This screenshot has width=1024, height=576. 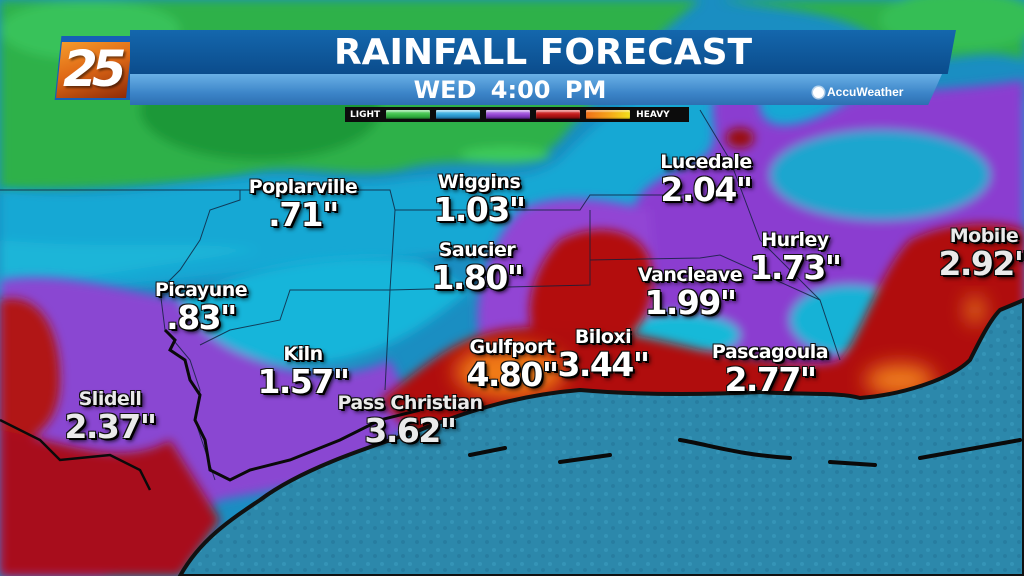 What do you see at coordinates (818, 92) in the screenshot?
I see `sun-icon` at bounding box center [818, 92].